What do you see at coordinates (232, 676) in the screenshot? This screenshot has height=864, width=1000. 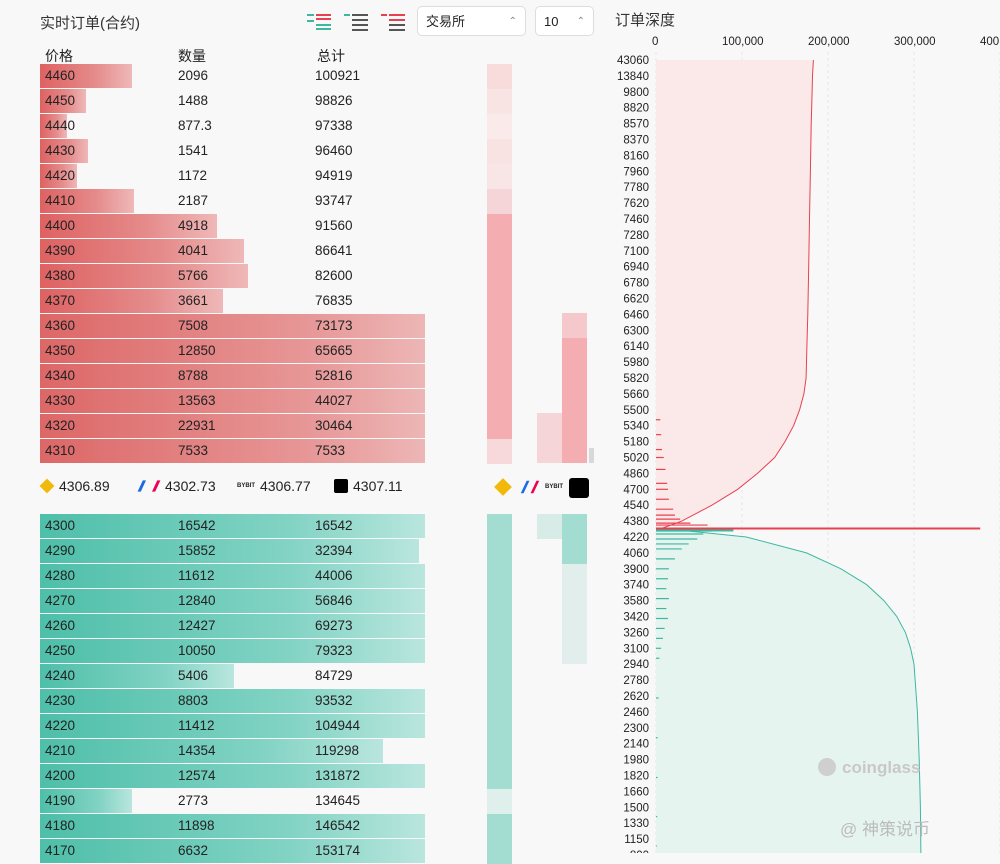 I see `bid-row: 4240 5406 84729` at bounding box center [232, 676].